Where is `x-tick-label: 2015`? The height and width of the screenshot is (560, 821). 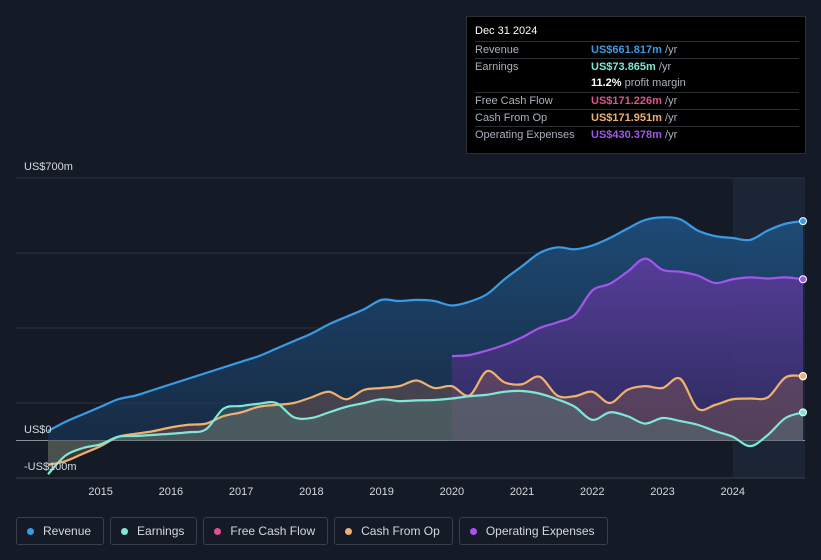
x-tick-label: 2015 is located at coordinates (100, 492).